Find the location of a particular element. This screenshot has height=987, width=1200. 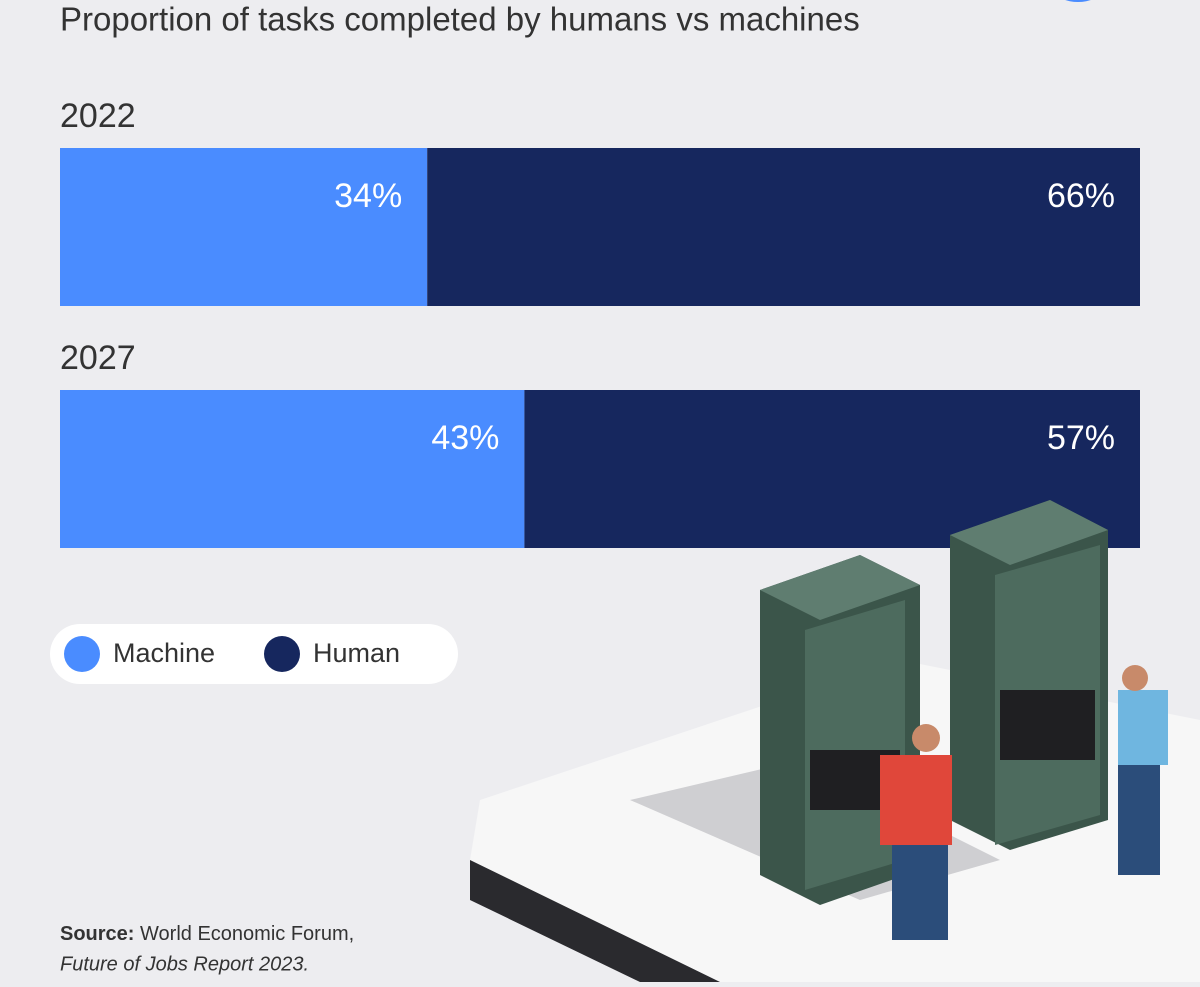

legend-label: Human is located at coordinates (356, 653).